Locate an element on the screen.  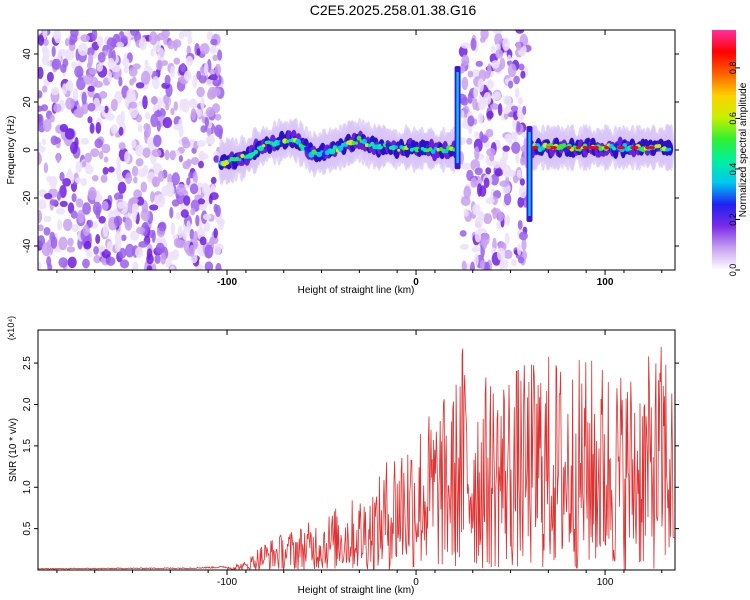
spectrogram-xtick-label: -100 is located at coordinates (227, 282).